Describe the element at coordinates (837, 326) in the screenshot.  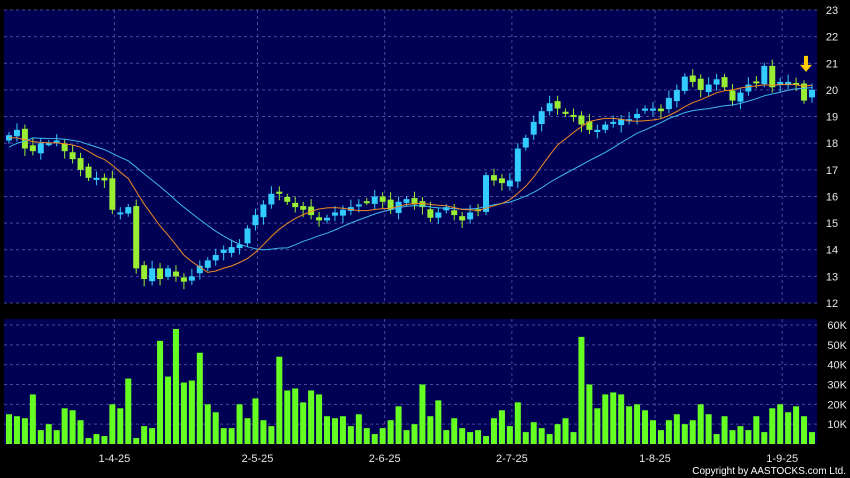
I see `volume-tick-label: 60K` at that location.